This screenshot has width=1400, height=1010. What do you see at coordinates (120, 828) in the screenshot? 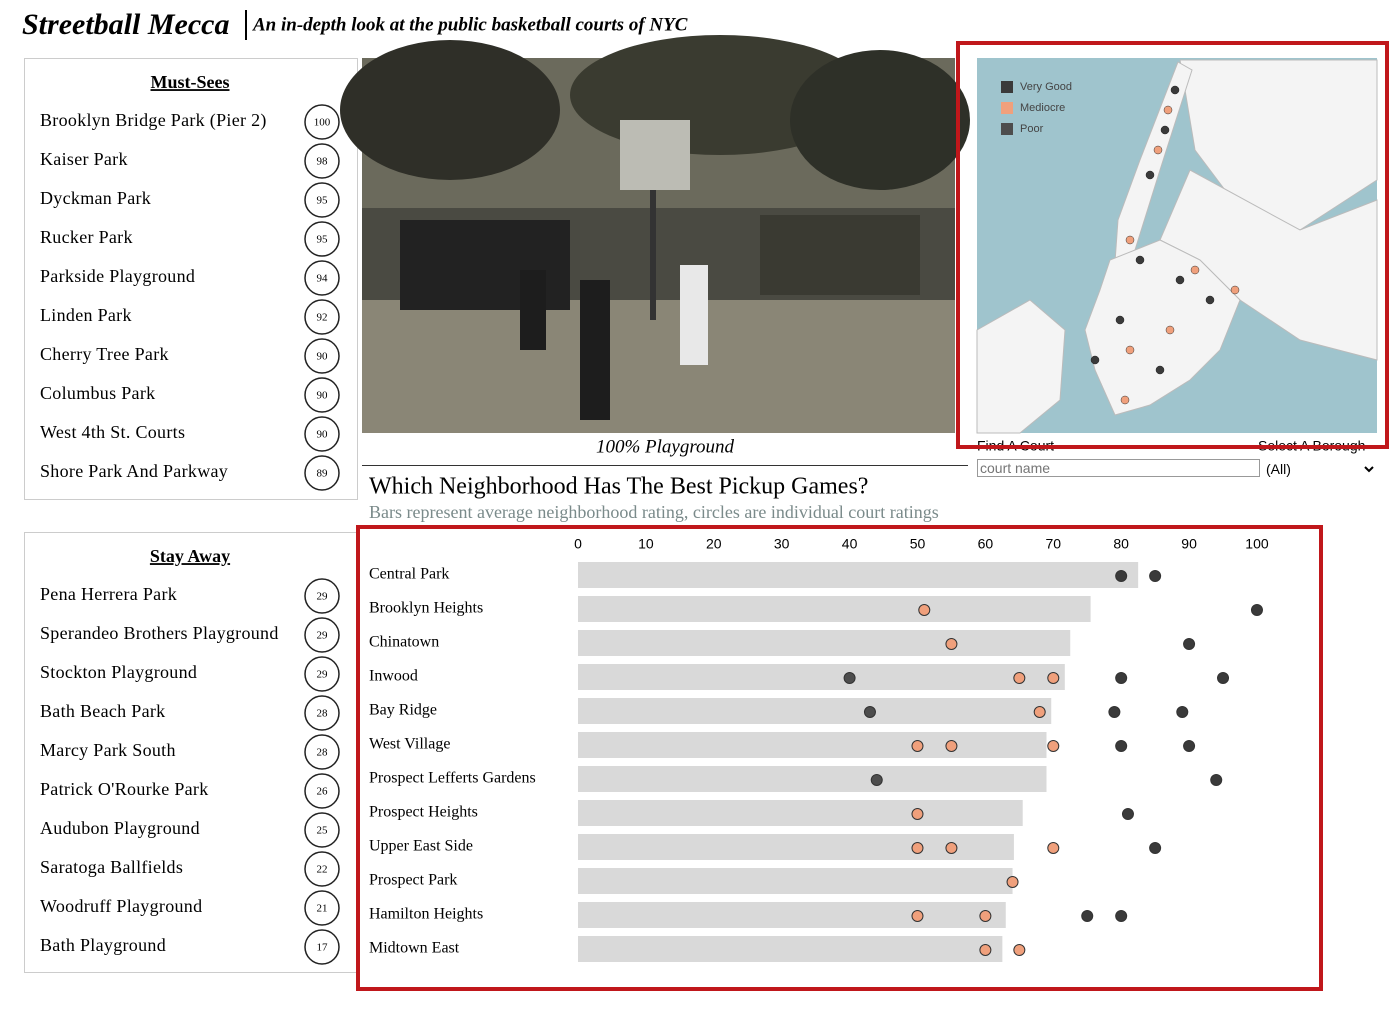
I see `court-name: Audubon Playground` at bounding box center [120, 828].